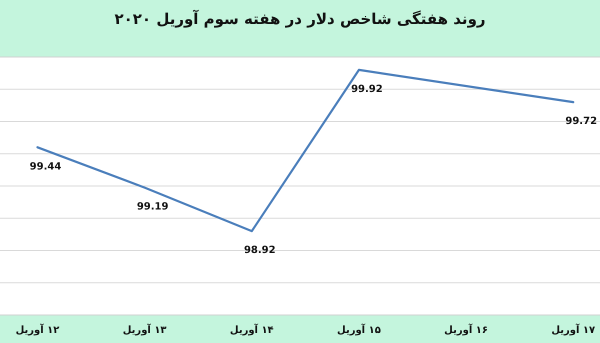  Describe the element at coordinates (260, 250) in the screenshot. I see `data-label: 98.92` at that location.